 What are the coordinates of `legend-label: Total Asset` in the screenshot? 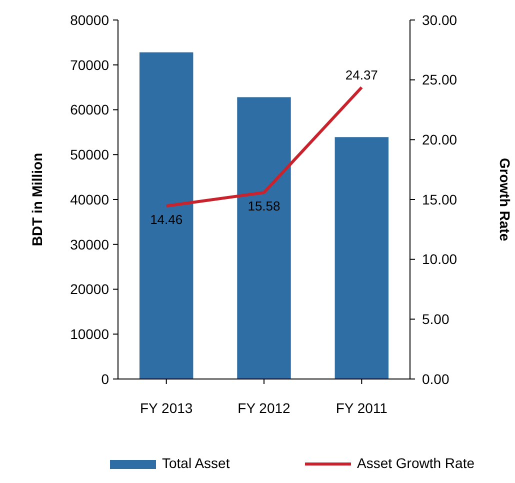 It's located at (196, 463).